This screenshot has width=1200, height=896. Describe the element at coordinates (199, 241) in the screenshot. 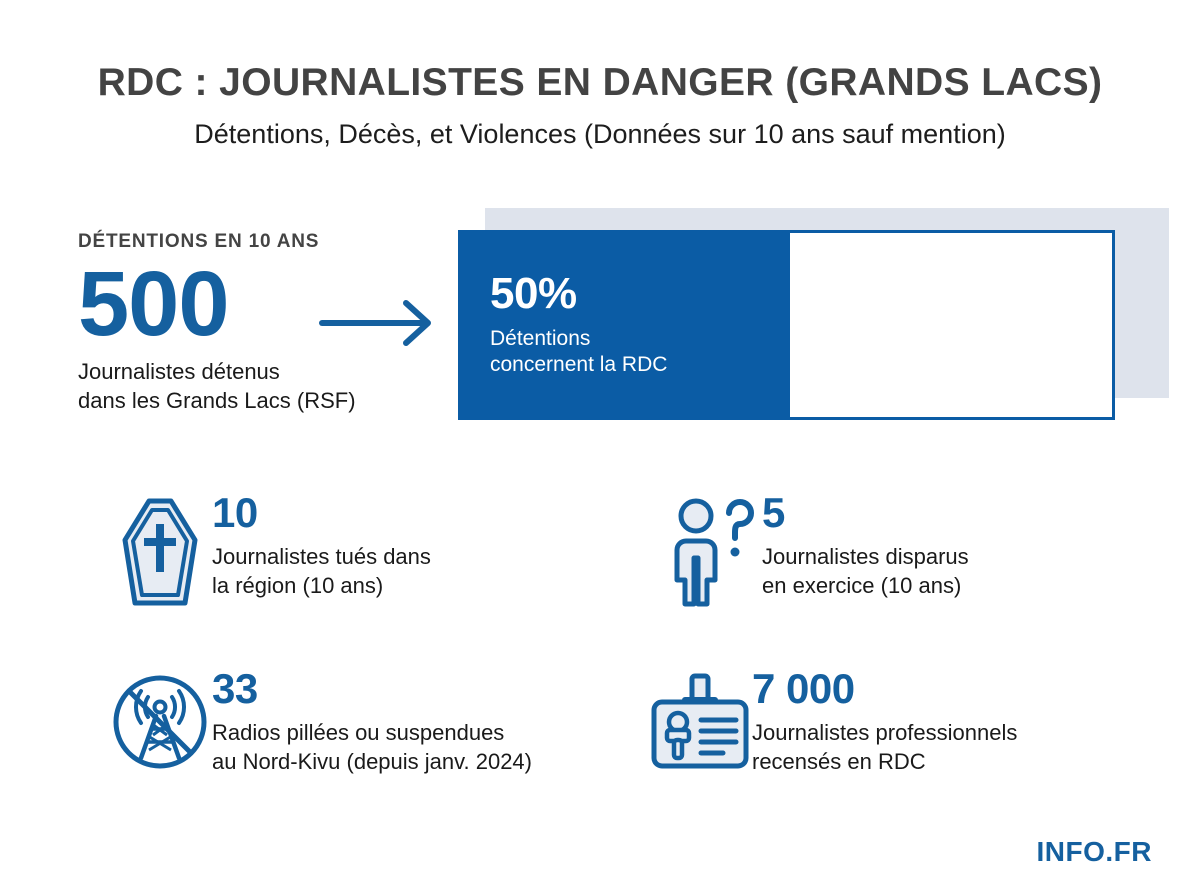

I see `hero-kicker: DÉTENTIONS EN 10 ANS` at that location.